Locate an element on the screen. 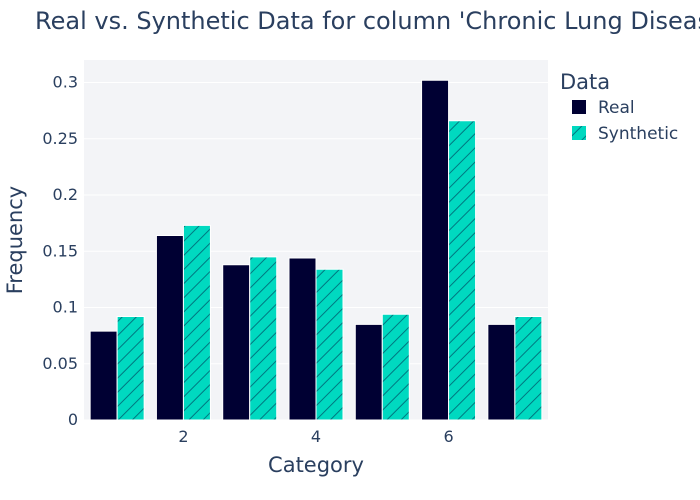 The image size is (700, 500). x-tick-label-0: 2 is located at coordinates (183, 436).